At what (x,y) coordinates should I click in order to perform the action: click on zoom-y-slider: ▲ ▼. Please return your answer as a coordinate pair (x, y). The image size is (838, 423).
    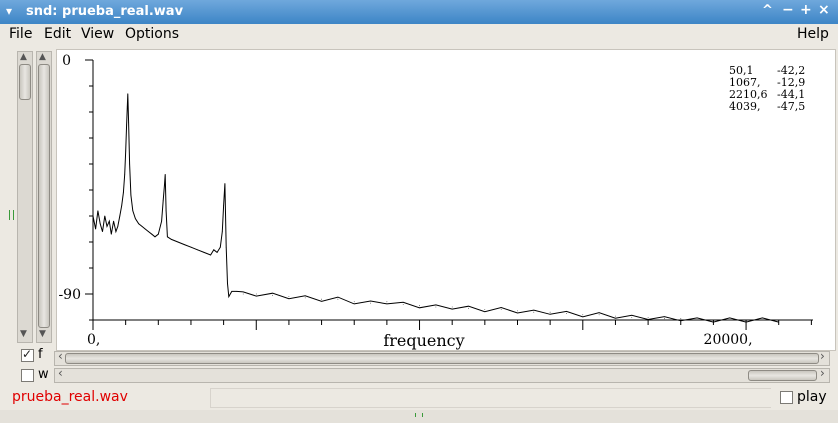
    Looking at the image, I should click on (25, 197).